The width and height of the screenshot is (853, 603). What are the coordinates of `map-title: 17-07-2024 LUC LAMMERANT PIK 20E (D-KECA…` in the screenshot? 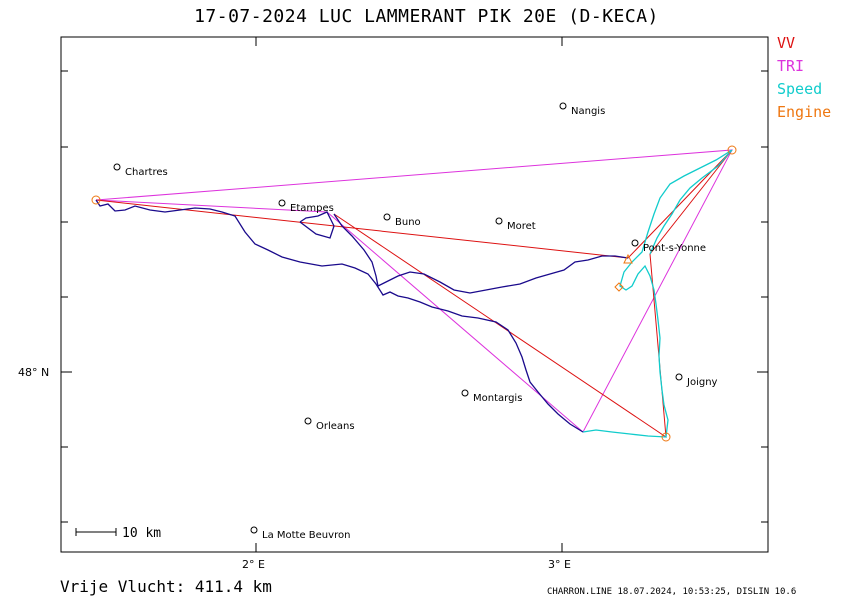 It's located at (426, 16).